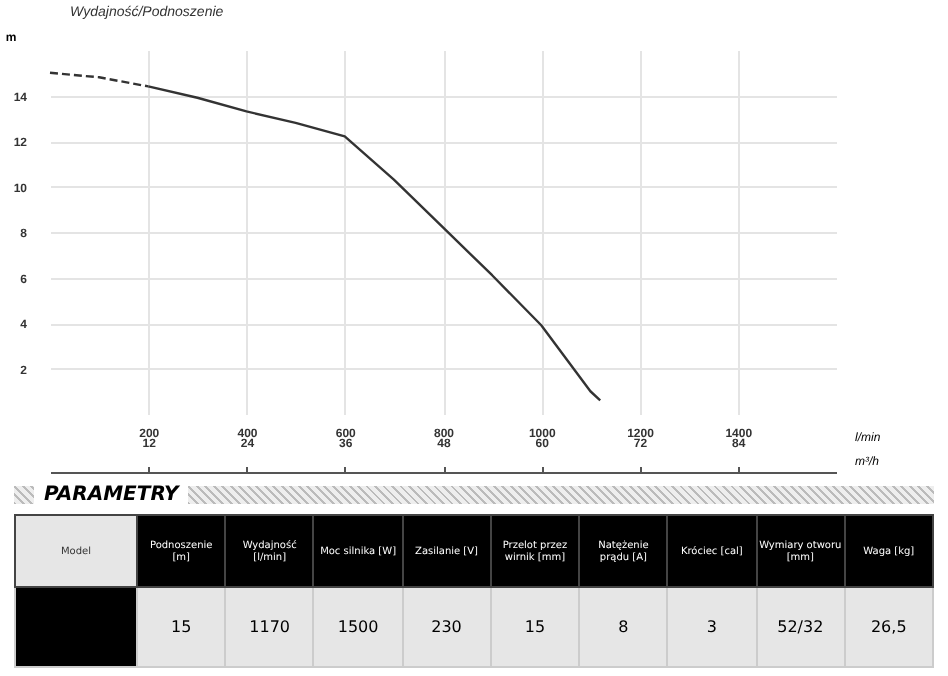 The width and height of the screenshot is (948, 676). What do you see at coordinates (358, 627) in the screenshot?
I see `text: 1500` at bounding box center [358, 627].